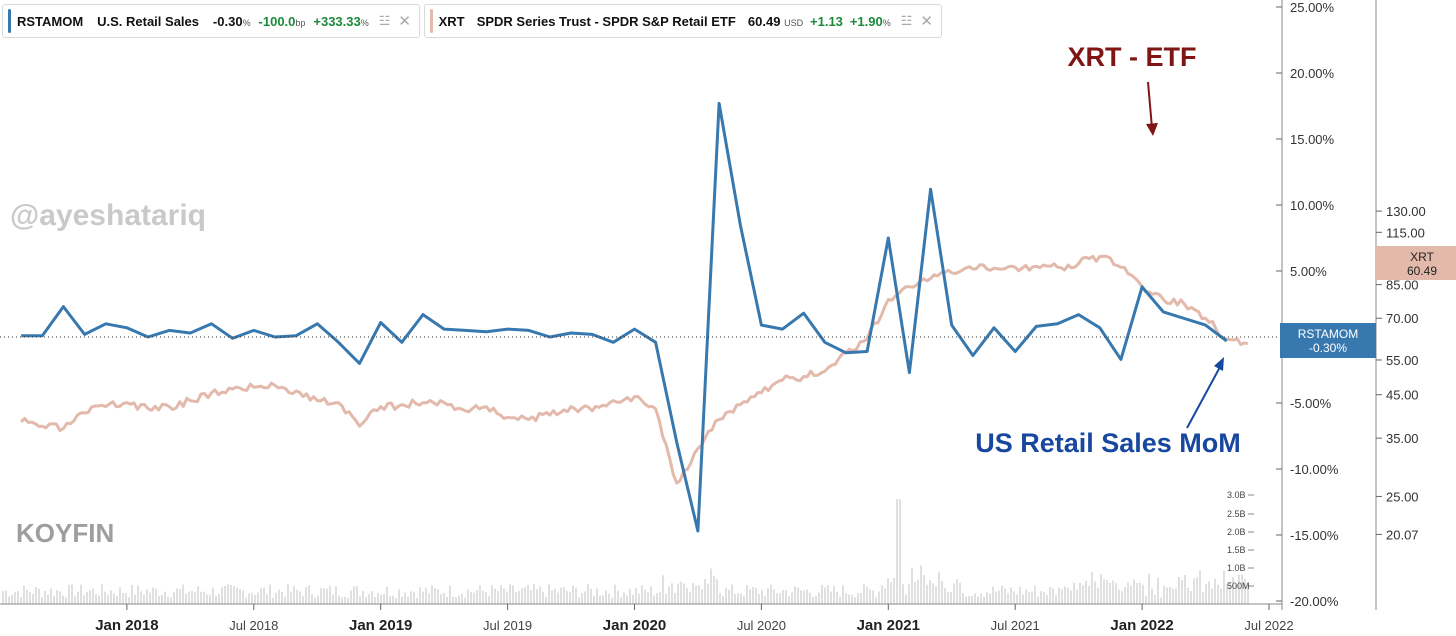 This screenshot has height=636, width=1456. What do you see at coordinates (1328, 340) in the screenshot?
I see `rstamom-value-badge: RSTAMOM -0.30%` at bounding box center [1328, 340].